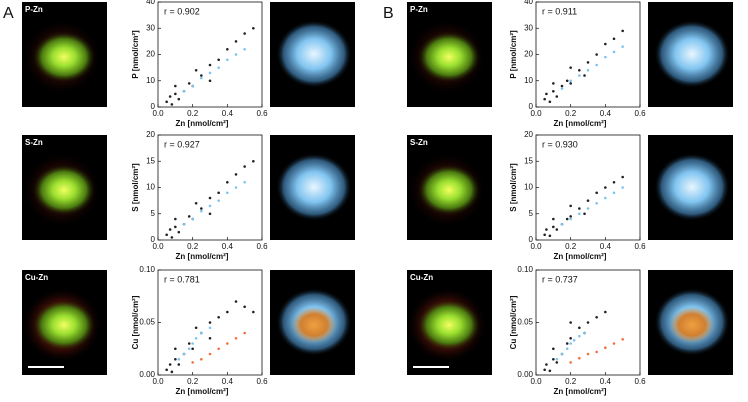 This screenshot has width=748, height=402. I want to click on y-tick-label: 0.00, so click(525, 374).